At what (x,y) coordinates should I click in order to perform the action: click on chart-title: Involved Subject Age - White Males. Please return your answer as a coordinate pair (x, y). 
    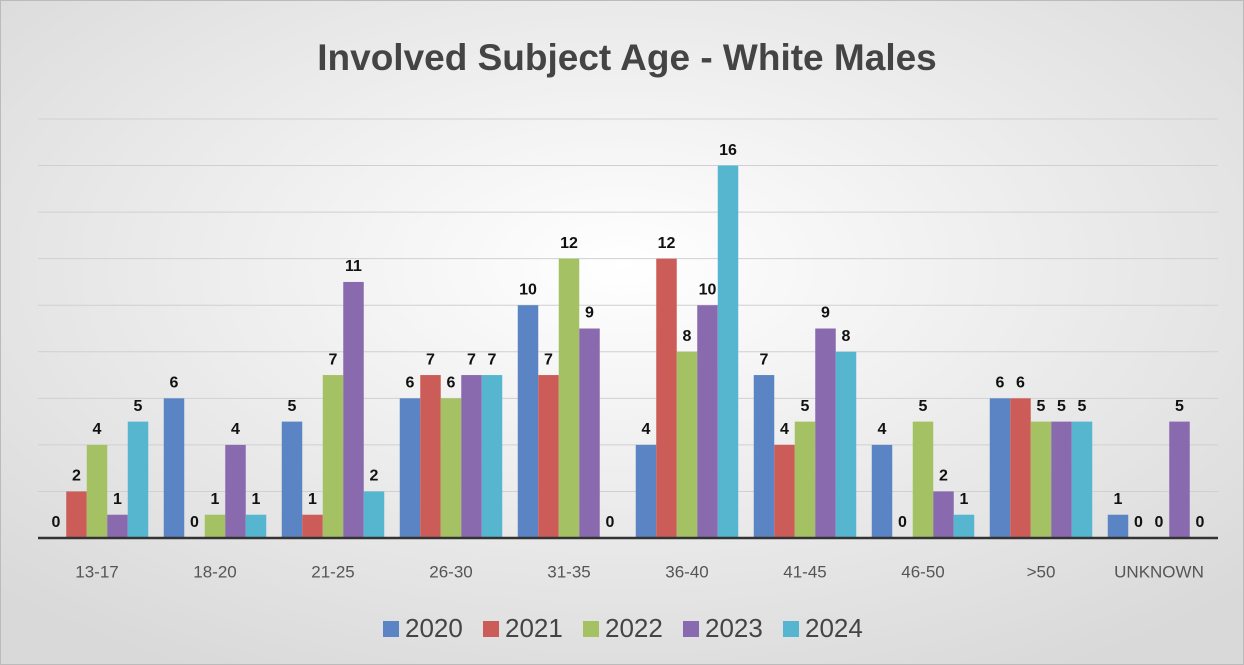
    Looking at the image, I should click on (627, 57).